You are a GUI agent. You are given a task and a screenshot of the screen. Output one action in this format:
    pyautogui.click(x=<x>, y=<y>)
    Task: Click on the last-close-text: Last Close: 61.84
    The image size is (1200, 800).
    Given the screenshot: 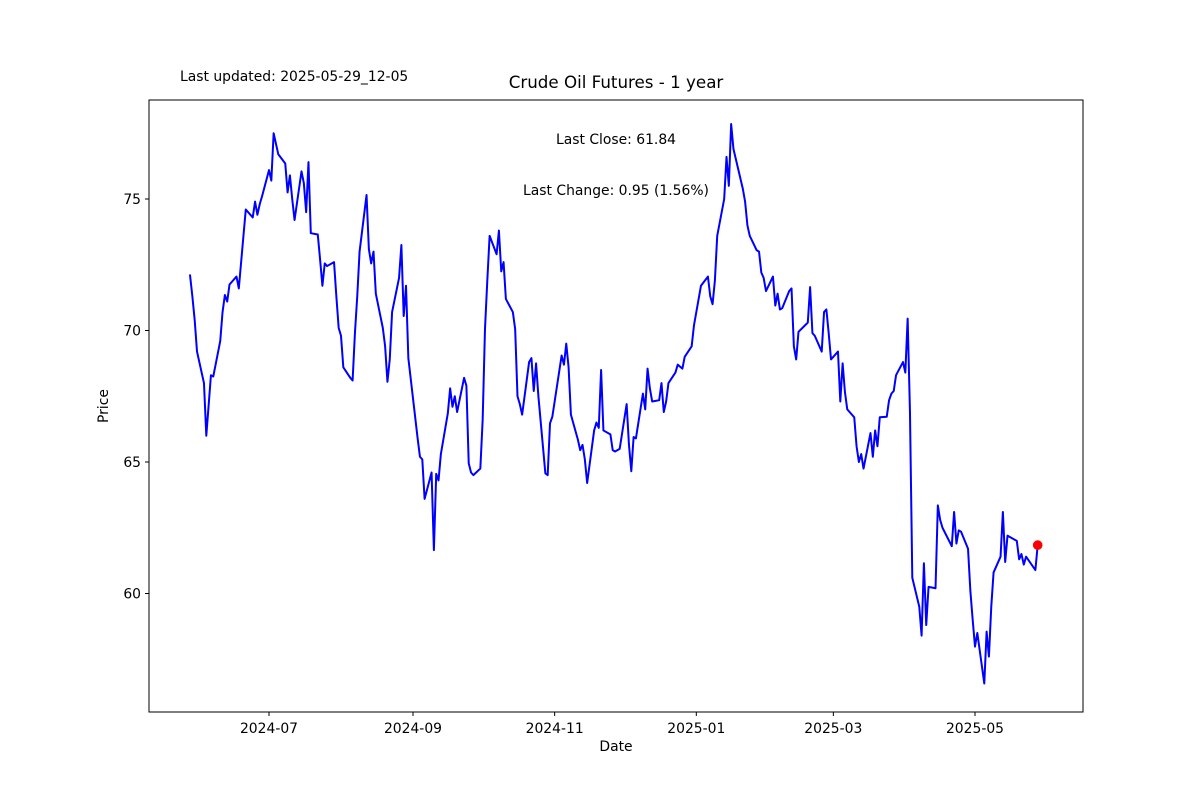 What is the action you would take?
    pyautogui.click(x=616, y=140)
    